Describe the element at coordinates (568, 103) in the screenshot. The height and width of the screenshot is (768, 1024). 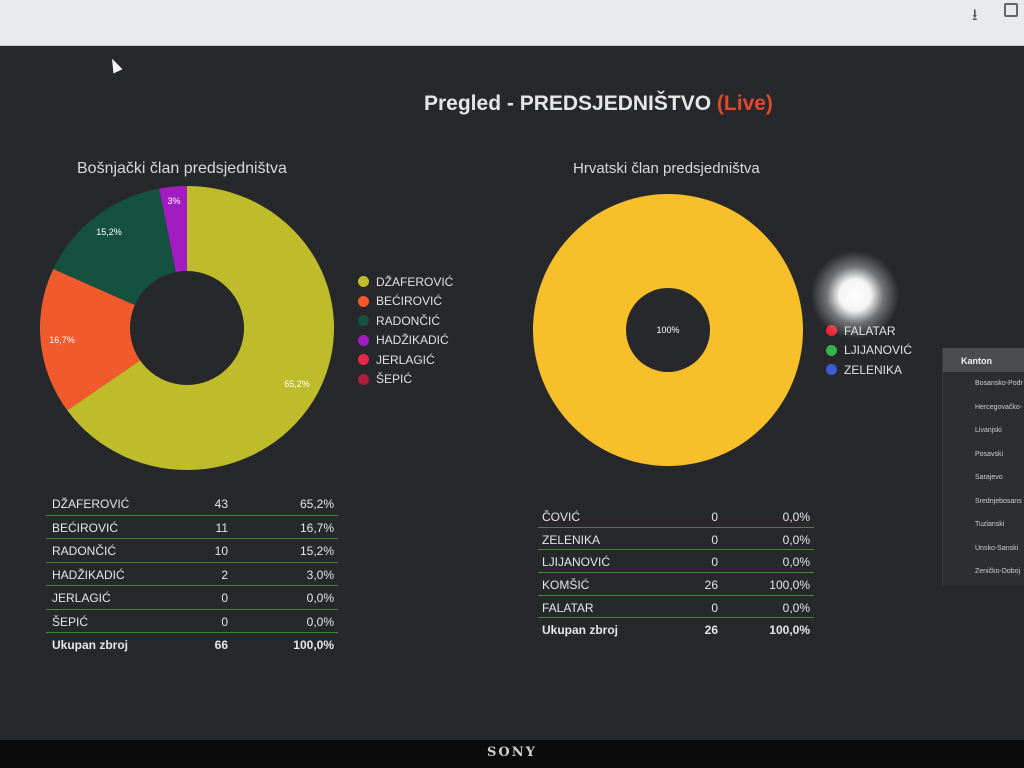
I see `page-title-text: Pregled - PREDSJEDNIŠTVO` at that location.